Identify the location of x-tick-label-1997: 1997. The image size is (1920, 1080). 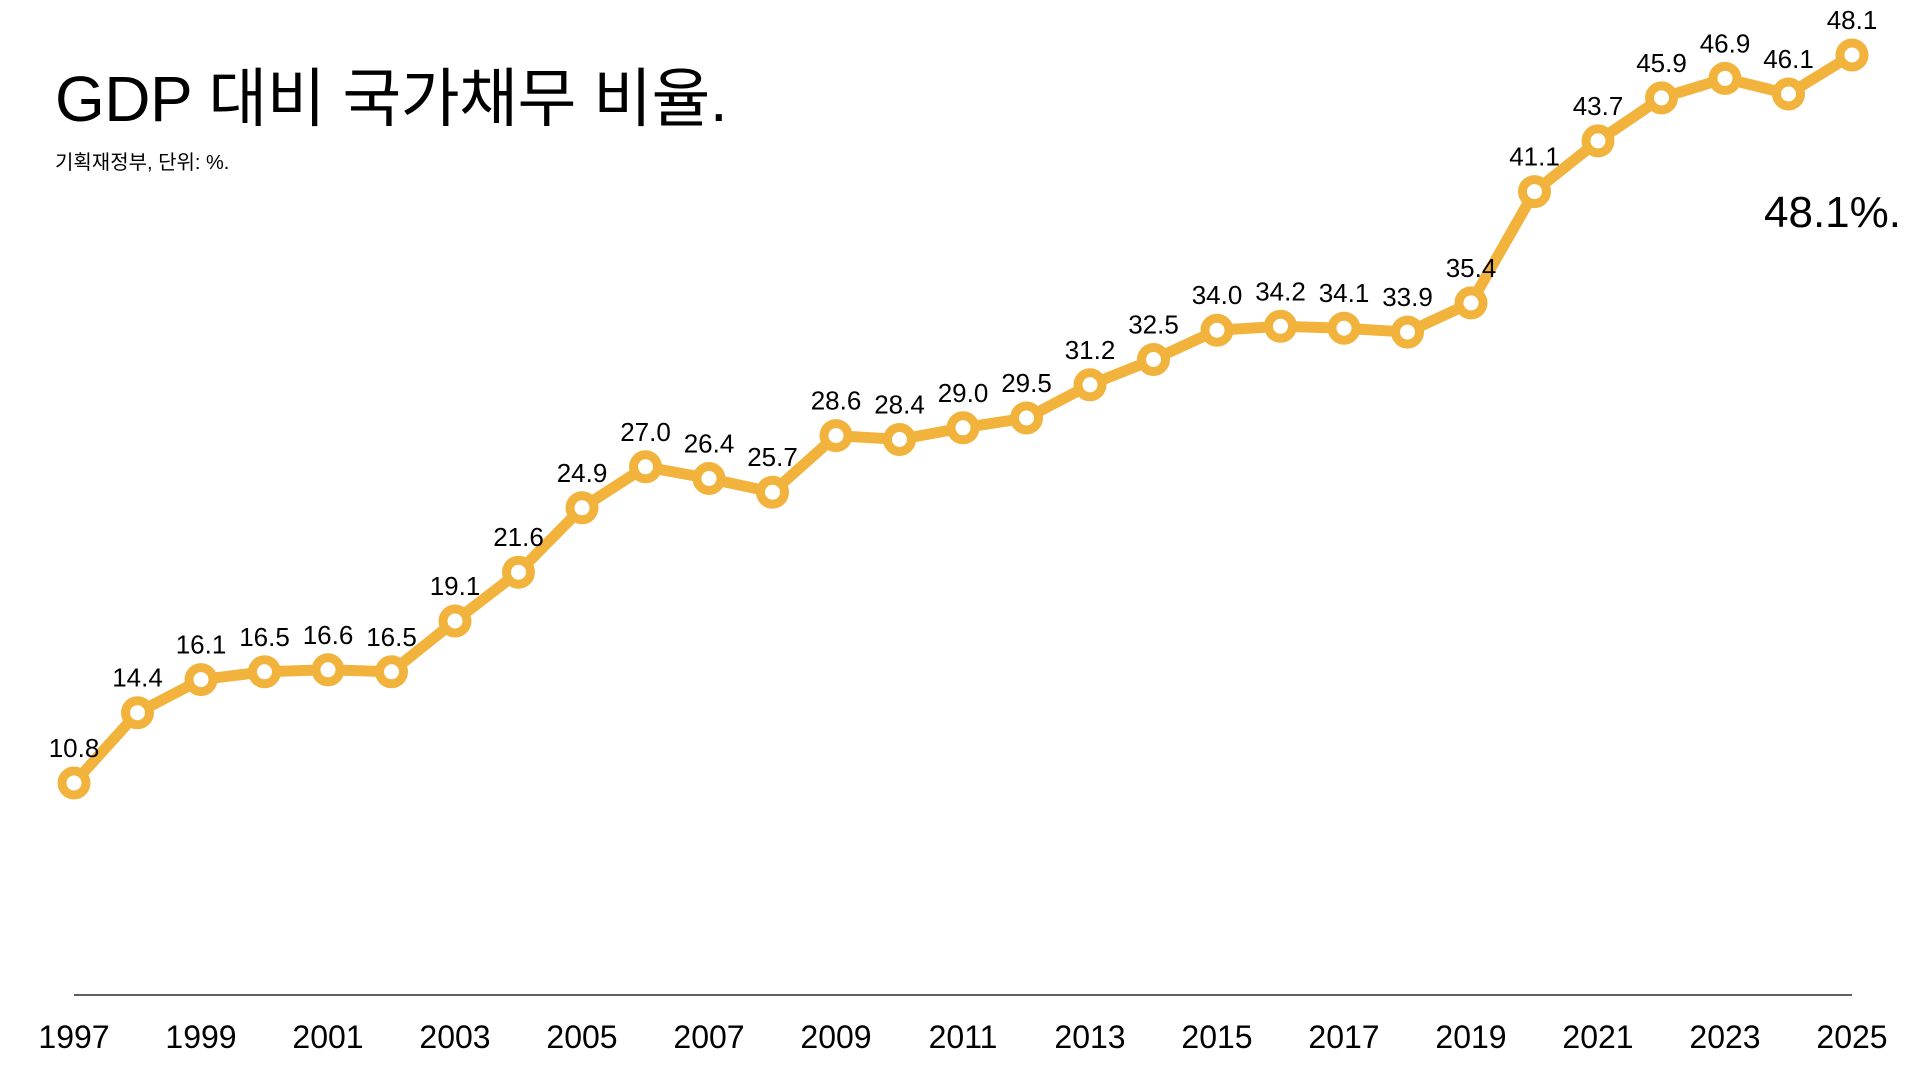
(73, 1037).